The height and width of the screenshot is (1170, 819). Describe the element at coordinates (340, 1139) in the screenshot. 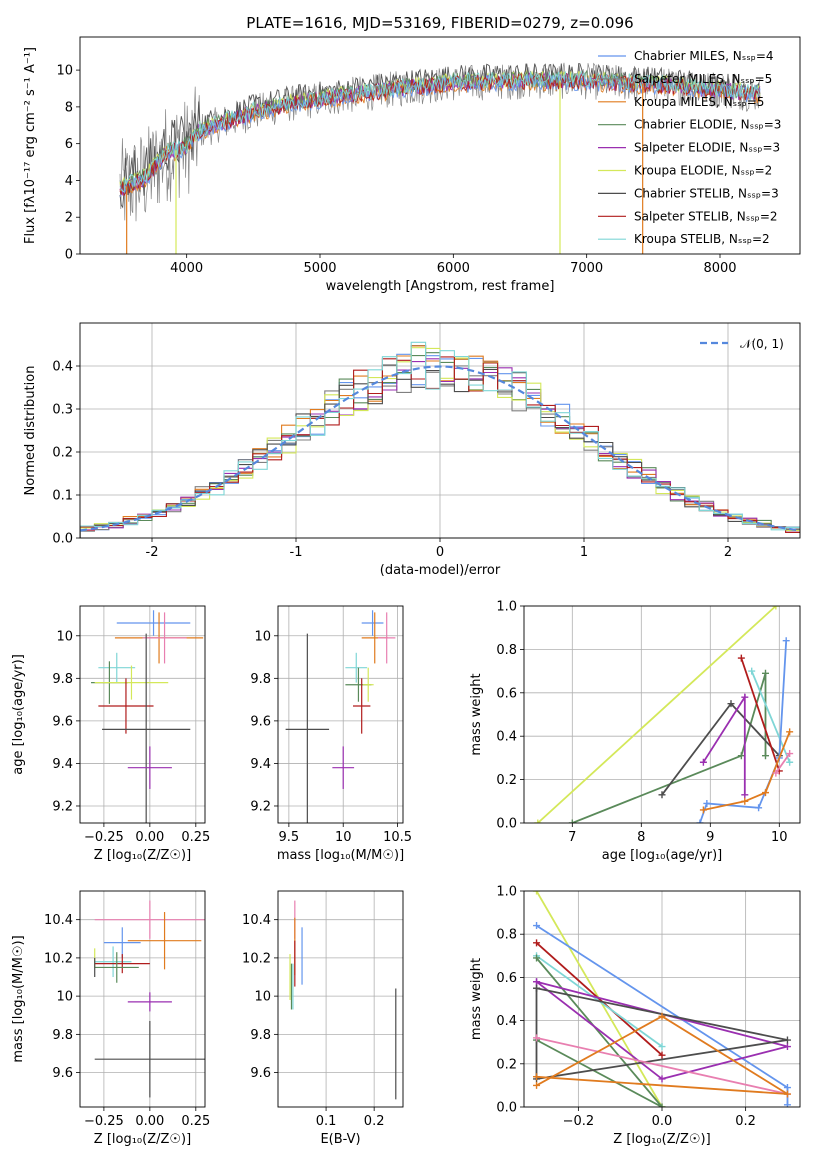

I see `x-axis-label: E(B-V)` at that location.